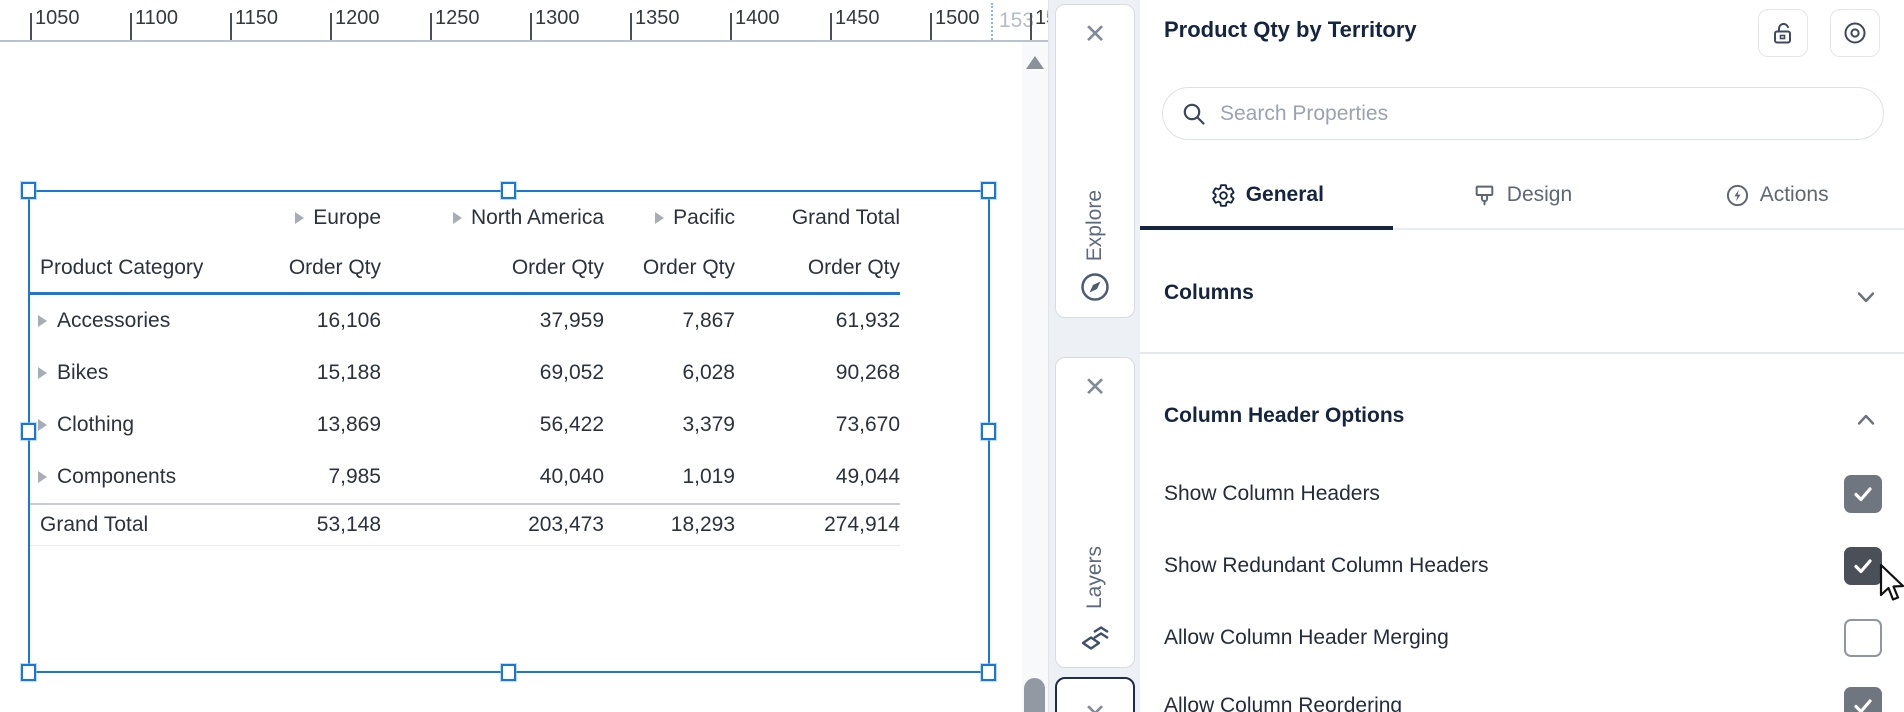 Image resolution: width=1904 pixels, height=712 pixels. I want to click on compass-icon, so click(1095, 287).